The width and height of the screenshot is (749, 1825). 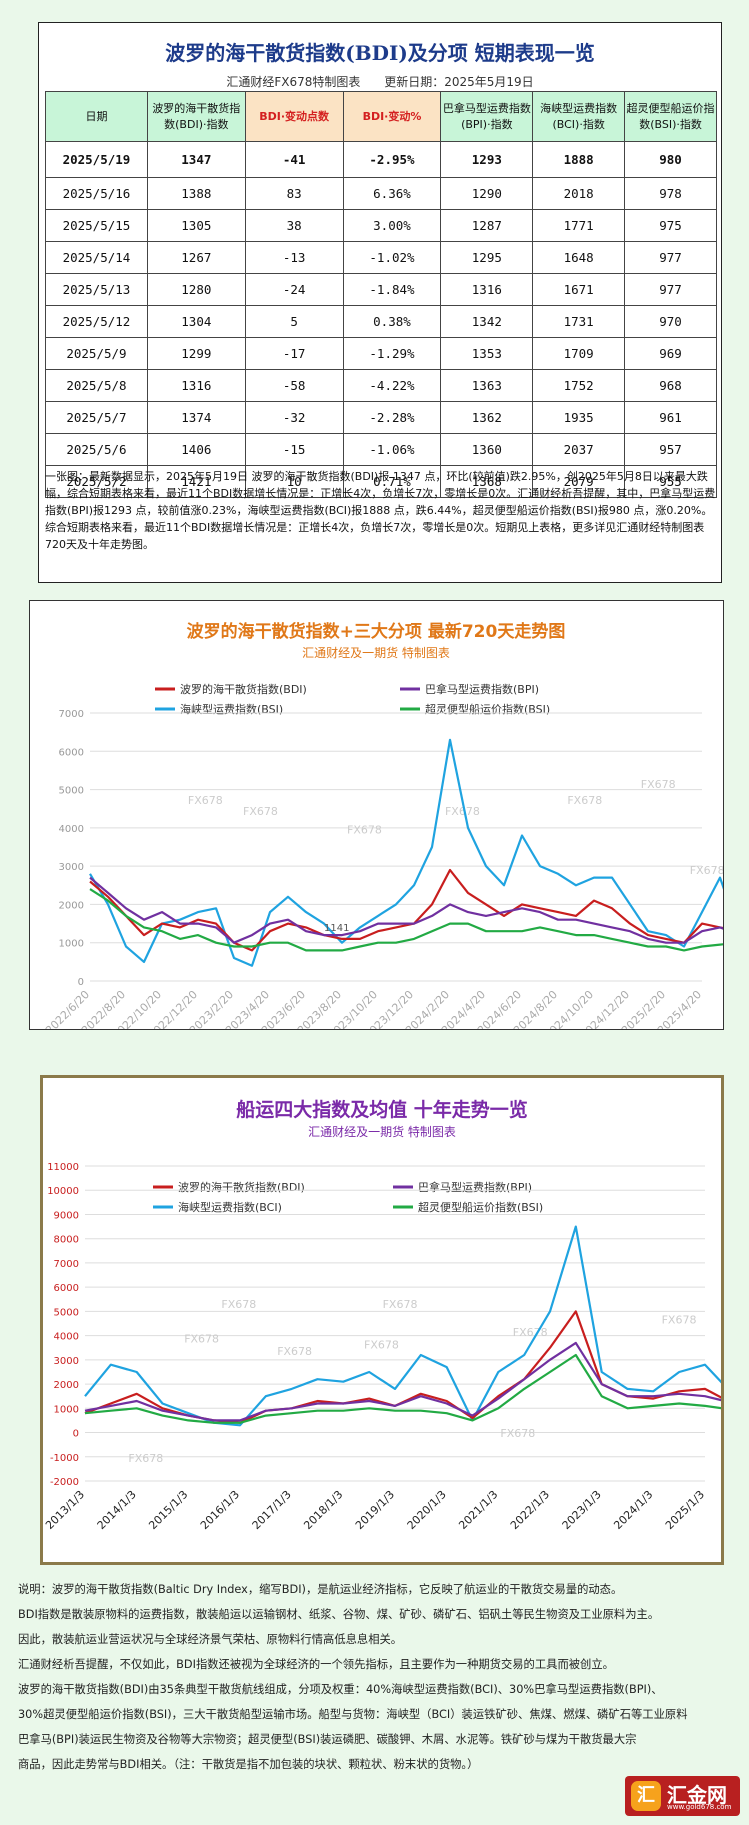 What do you see at coordinates (530, 1510) in the screenshot?
I see `x-tick-label: 2022/1/3` at bounding box center [530, 1510].